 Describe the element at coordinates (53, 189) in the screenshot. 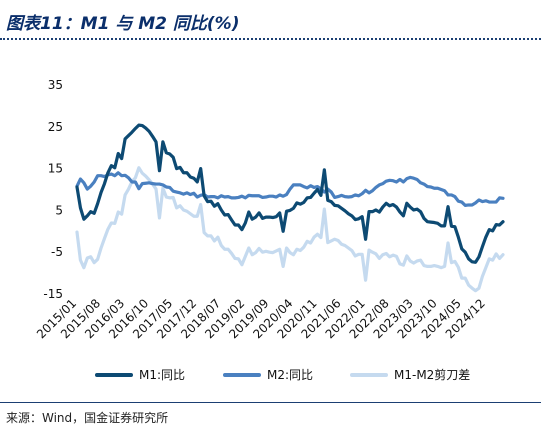

I see `y-axis-ticks: 35 25 15 5 -5 -15` at that location.